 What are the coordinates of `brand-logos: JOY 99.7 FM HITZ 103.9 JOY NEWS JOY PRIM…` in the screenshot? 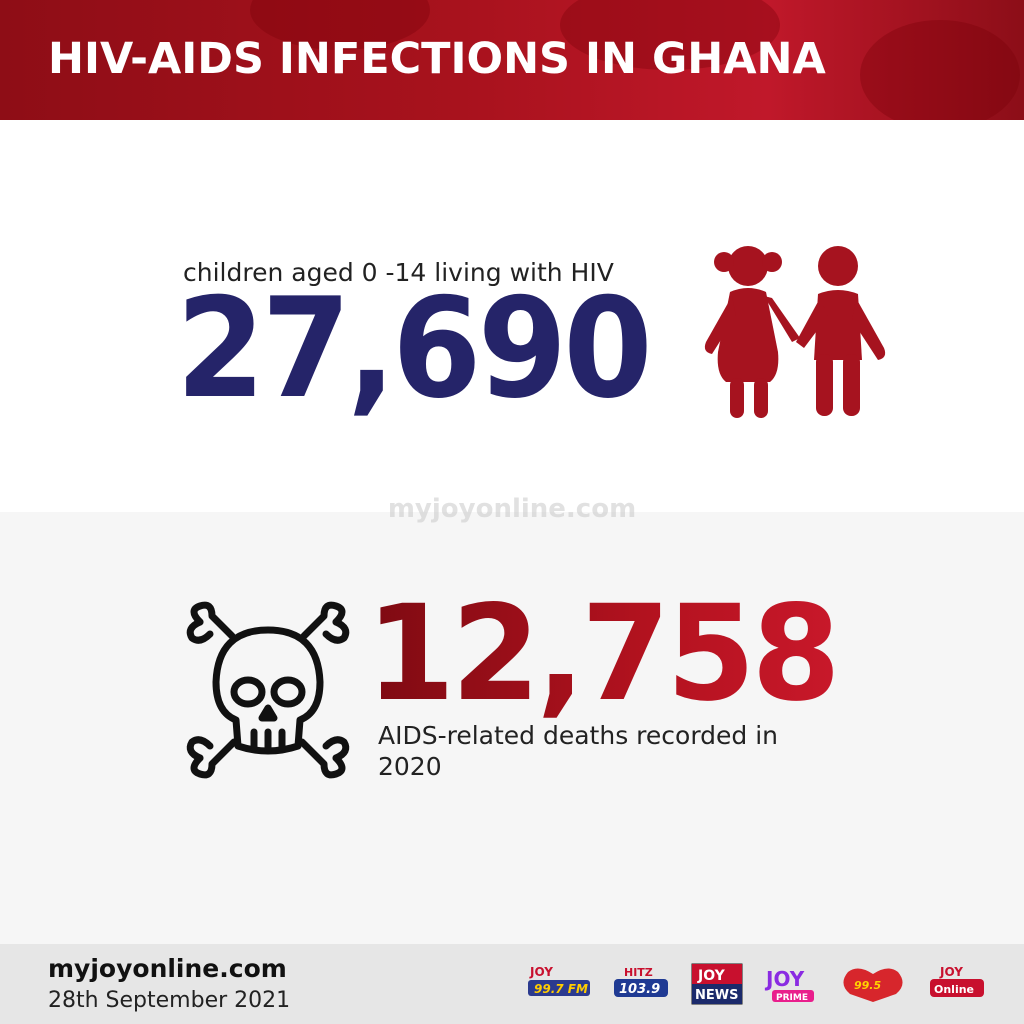 It's located at (759, 985).